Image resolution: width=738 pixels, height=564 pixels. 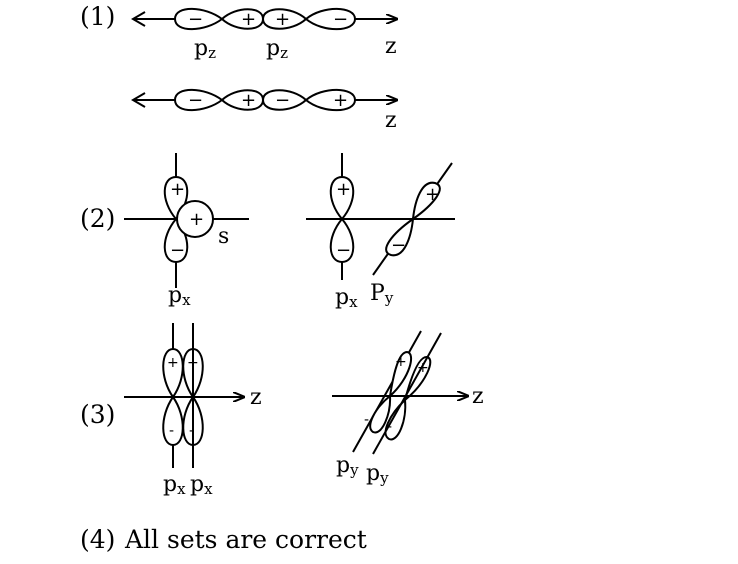 What do you see at coordinates (97, 539) in the screenshot?
I see `option-label-4: (4)` at bounding box center [97, 539].